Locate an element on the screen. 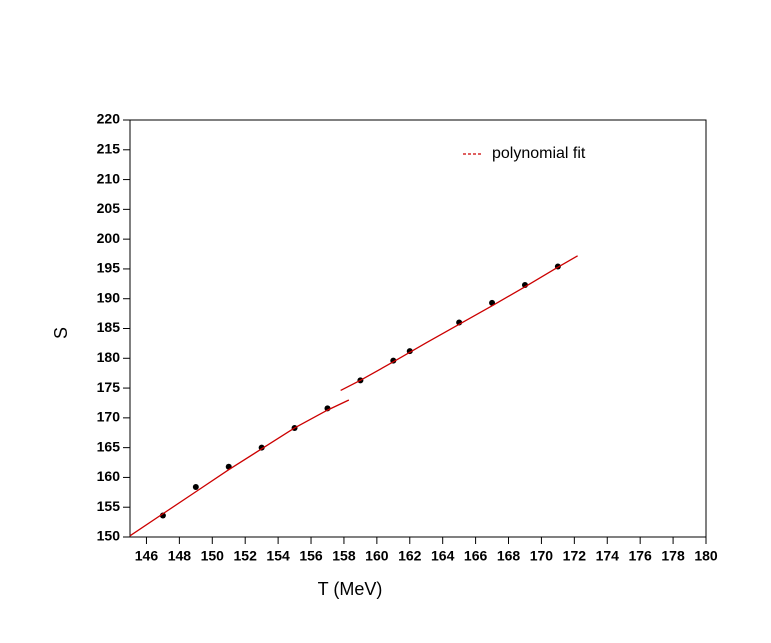  y-tick-label: 180 is located at coordinates (109, 357).